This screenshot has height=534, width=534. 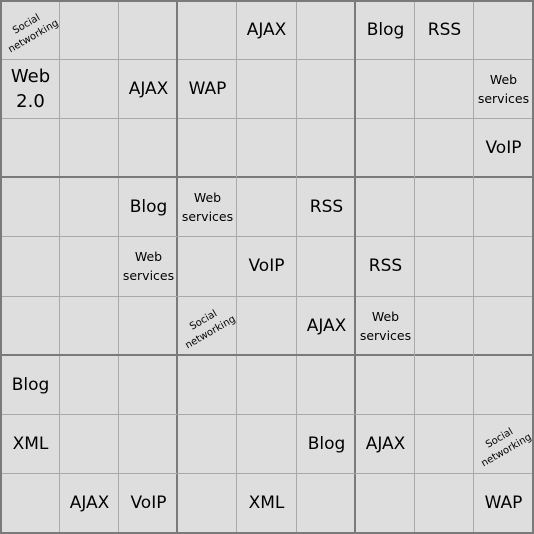 I want to click on box-divider-vertical, so click(x=177, y=267).